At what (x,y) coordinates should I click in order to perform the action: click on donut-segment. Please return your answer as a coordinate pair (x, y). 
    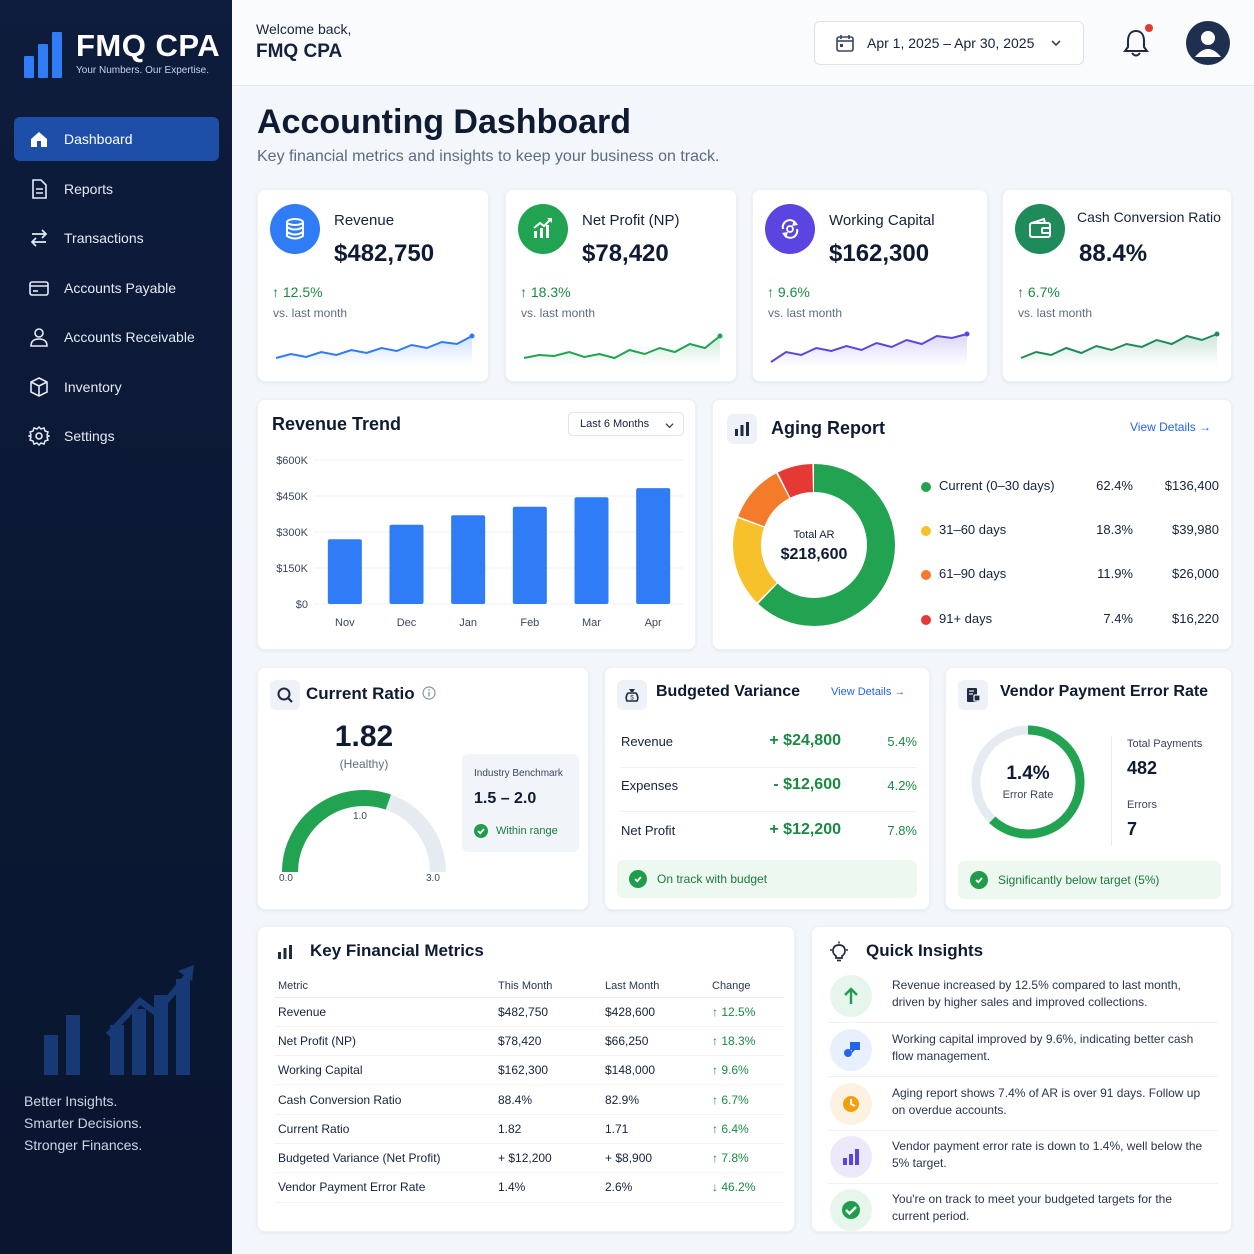
    Looking at the image, I should click on (814, 545).